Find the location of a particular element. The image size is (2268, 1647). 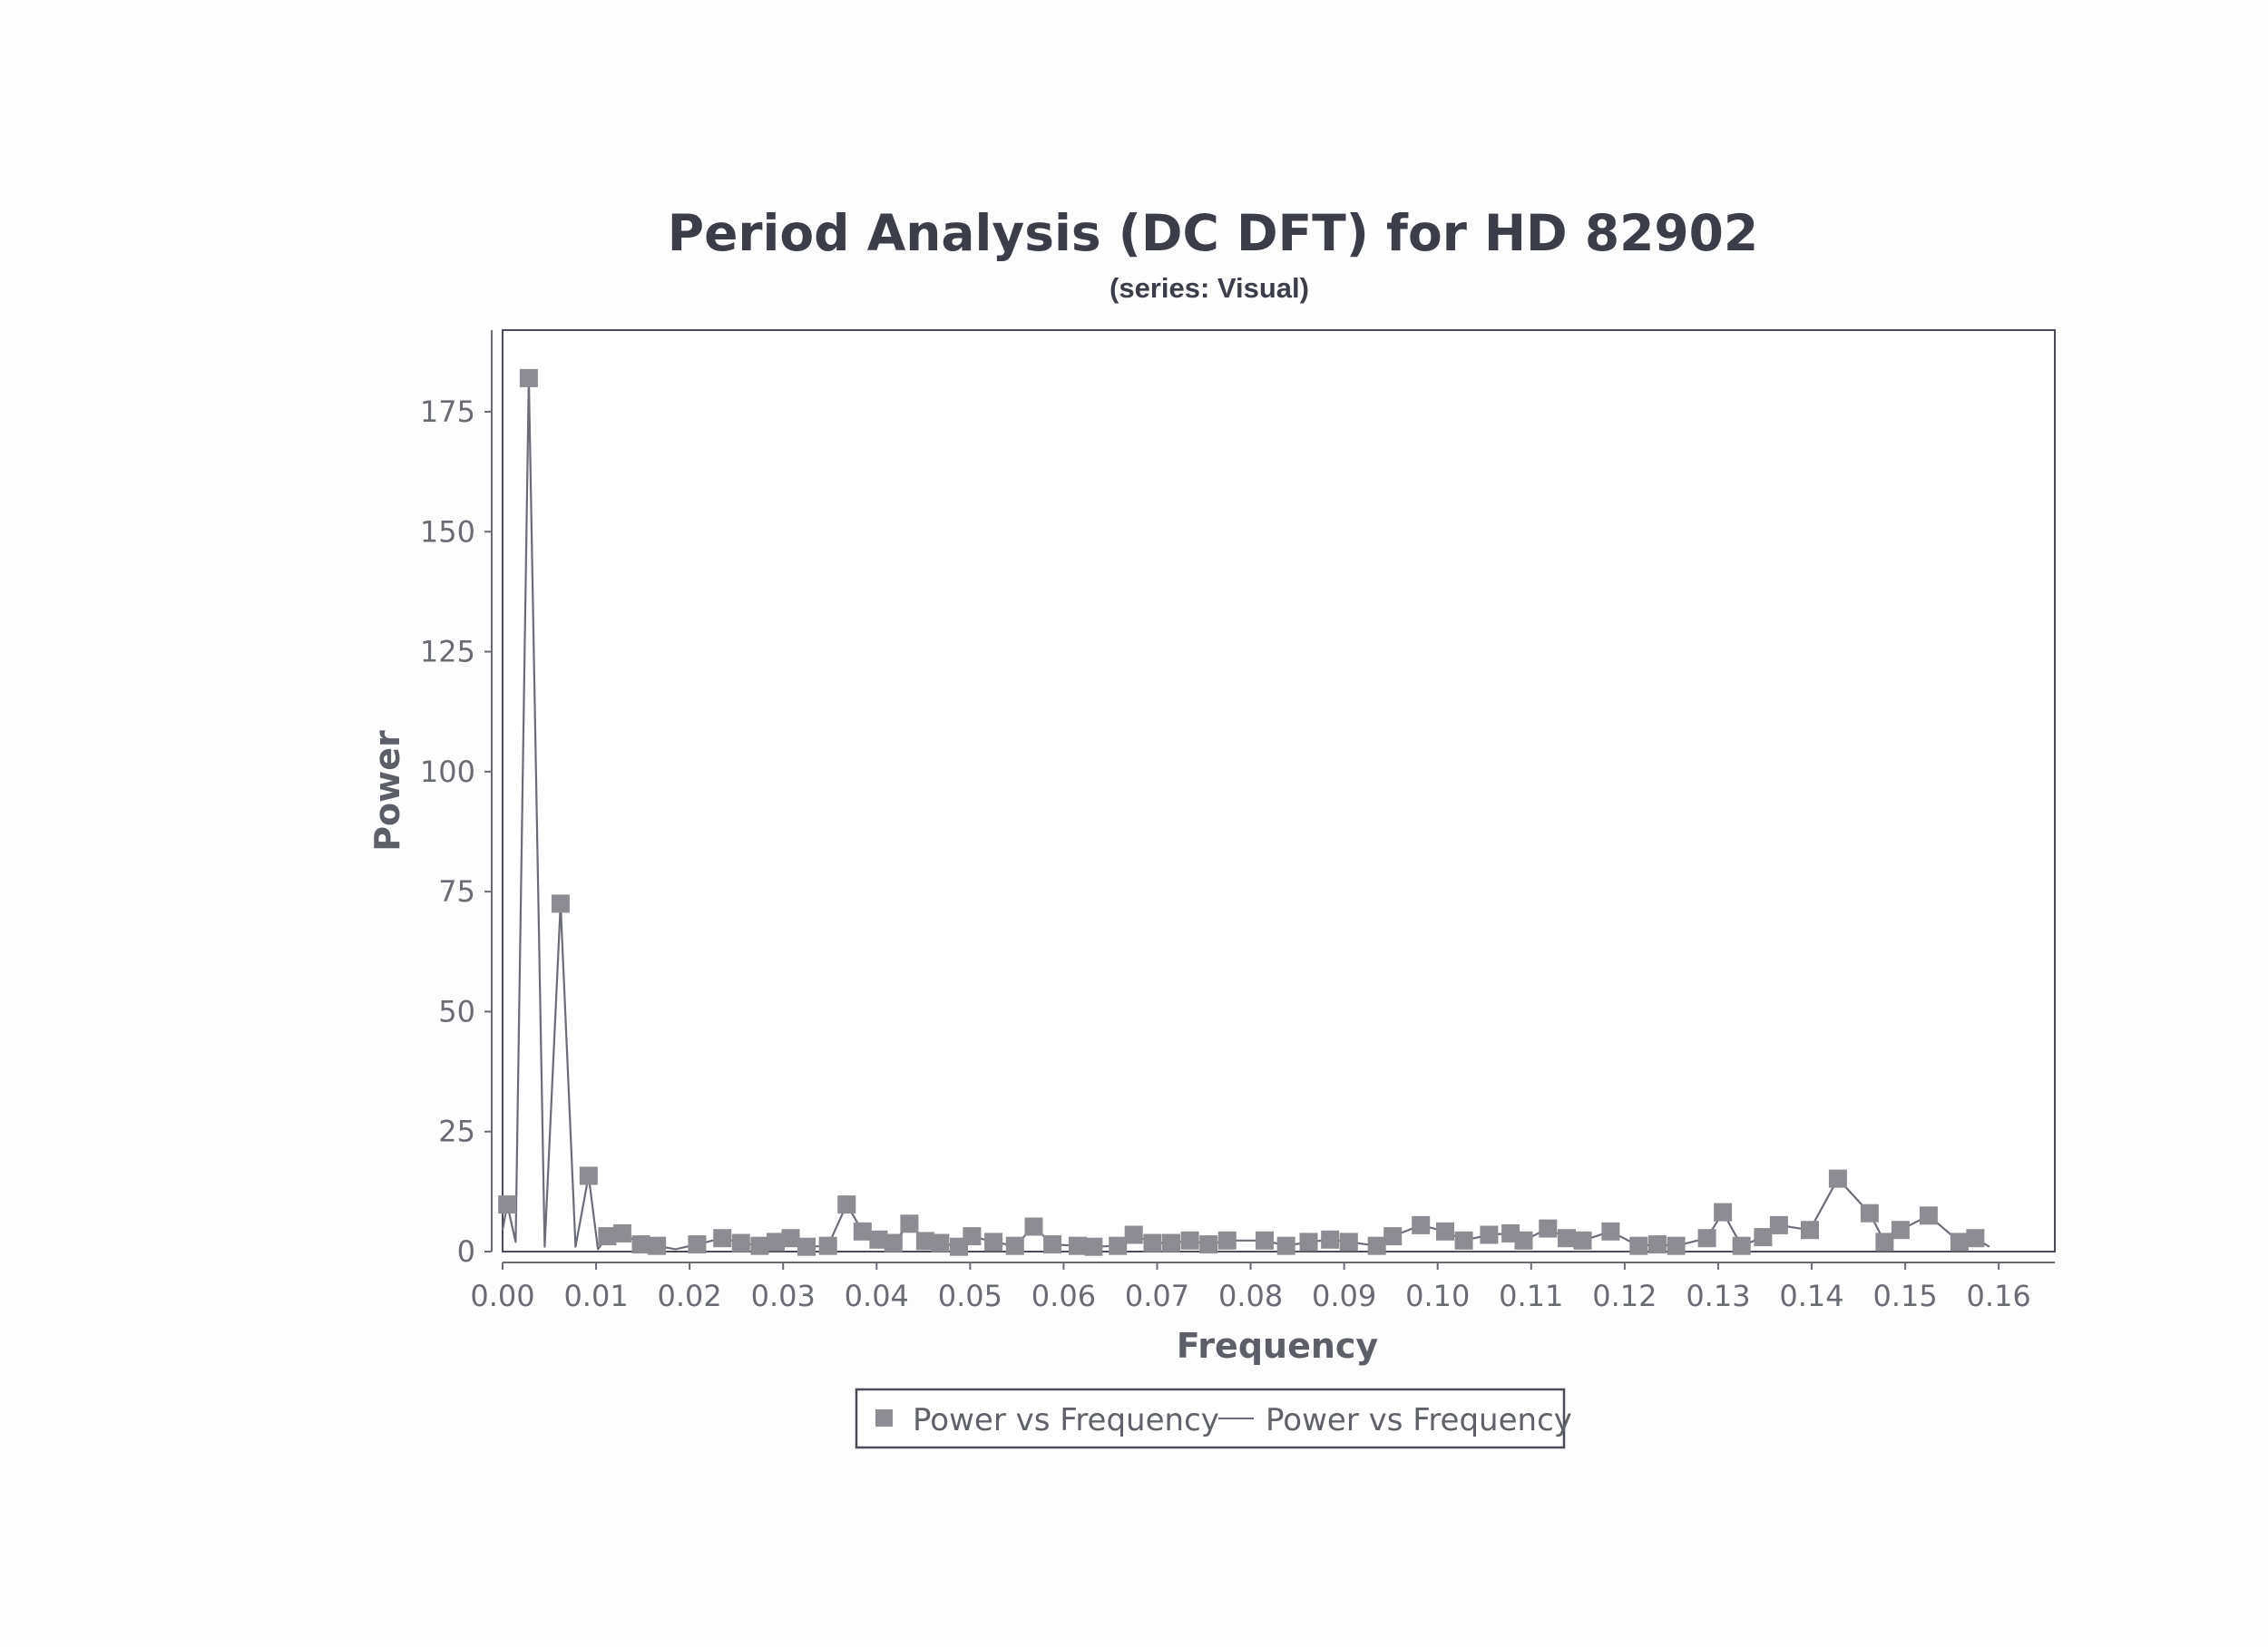

x-tick-label: 0.15 is located at coordinates (1905, 1296).